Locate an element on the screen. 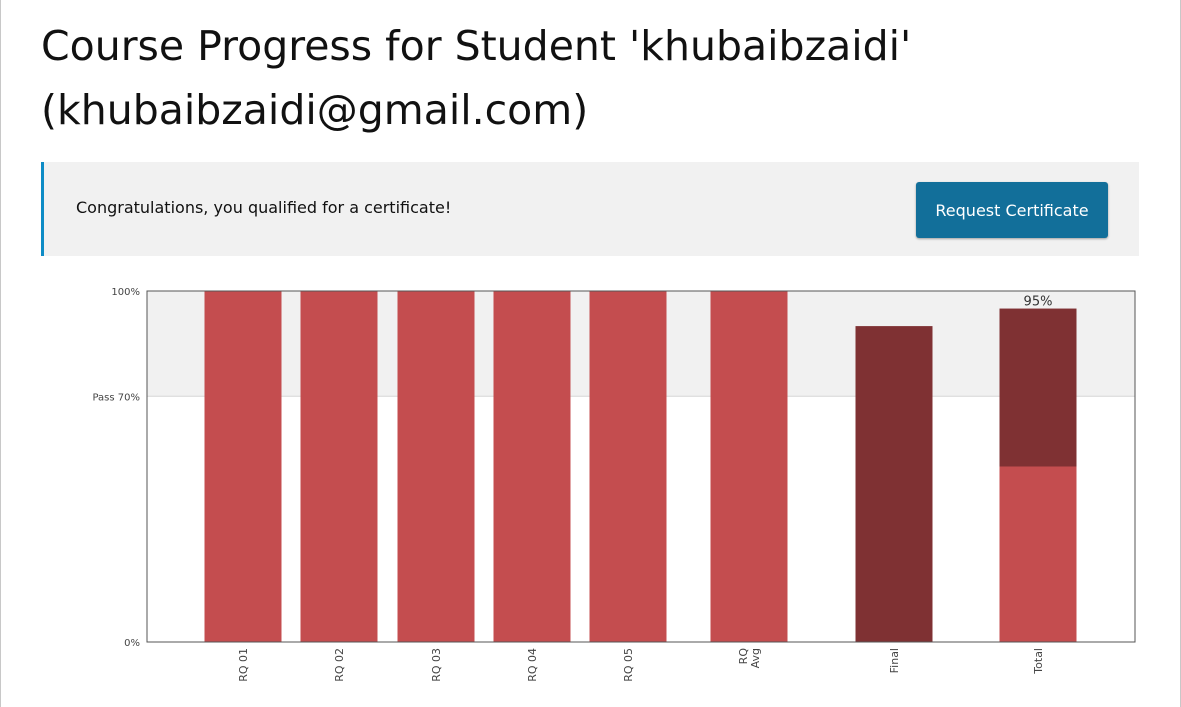 Image resolution: width=1181 pixels, height=707 pixels. x-tick-label: RQ 05 is located at coordinates (628, 665).